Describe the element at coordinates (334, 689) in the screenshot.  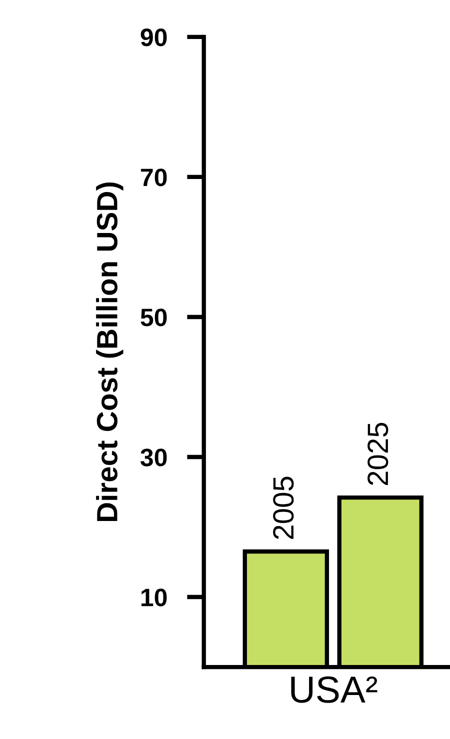
I see `x-tick-label: USA²` at that location.